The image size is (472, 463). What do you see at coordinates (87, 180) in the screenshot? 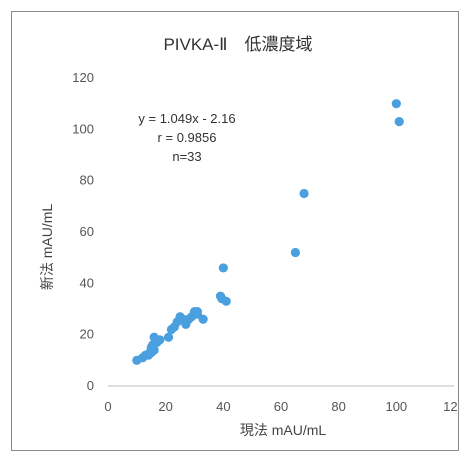
I see `y-tick-label: 80` at bounding box center [87, 180].